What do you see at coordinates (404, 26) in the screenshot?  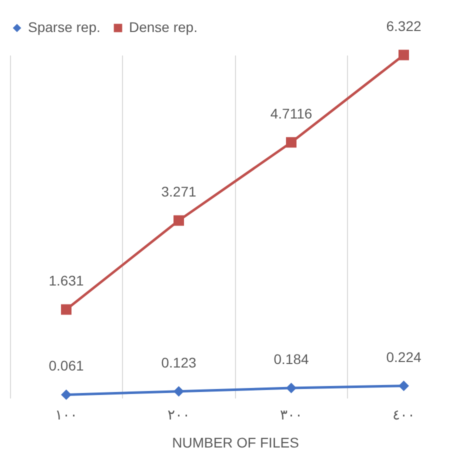 I see `data-label: 6.322` at bounding box center [404, 26].